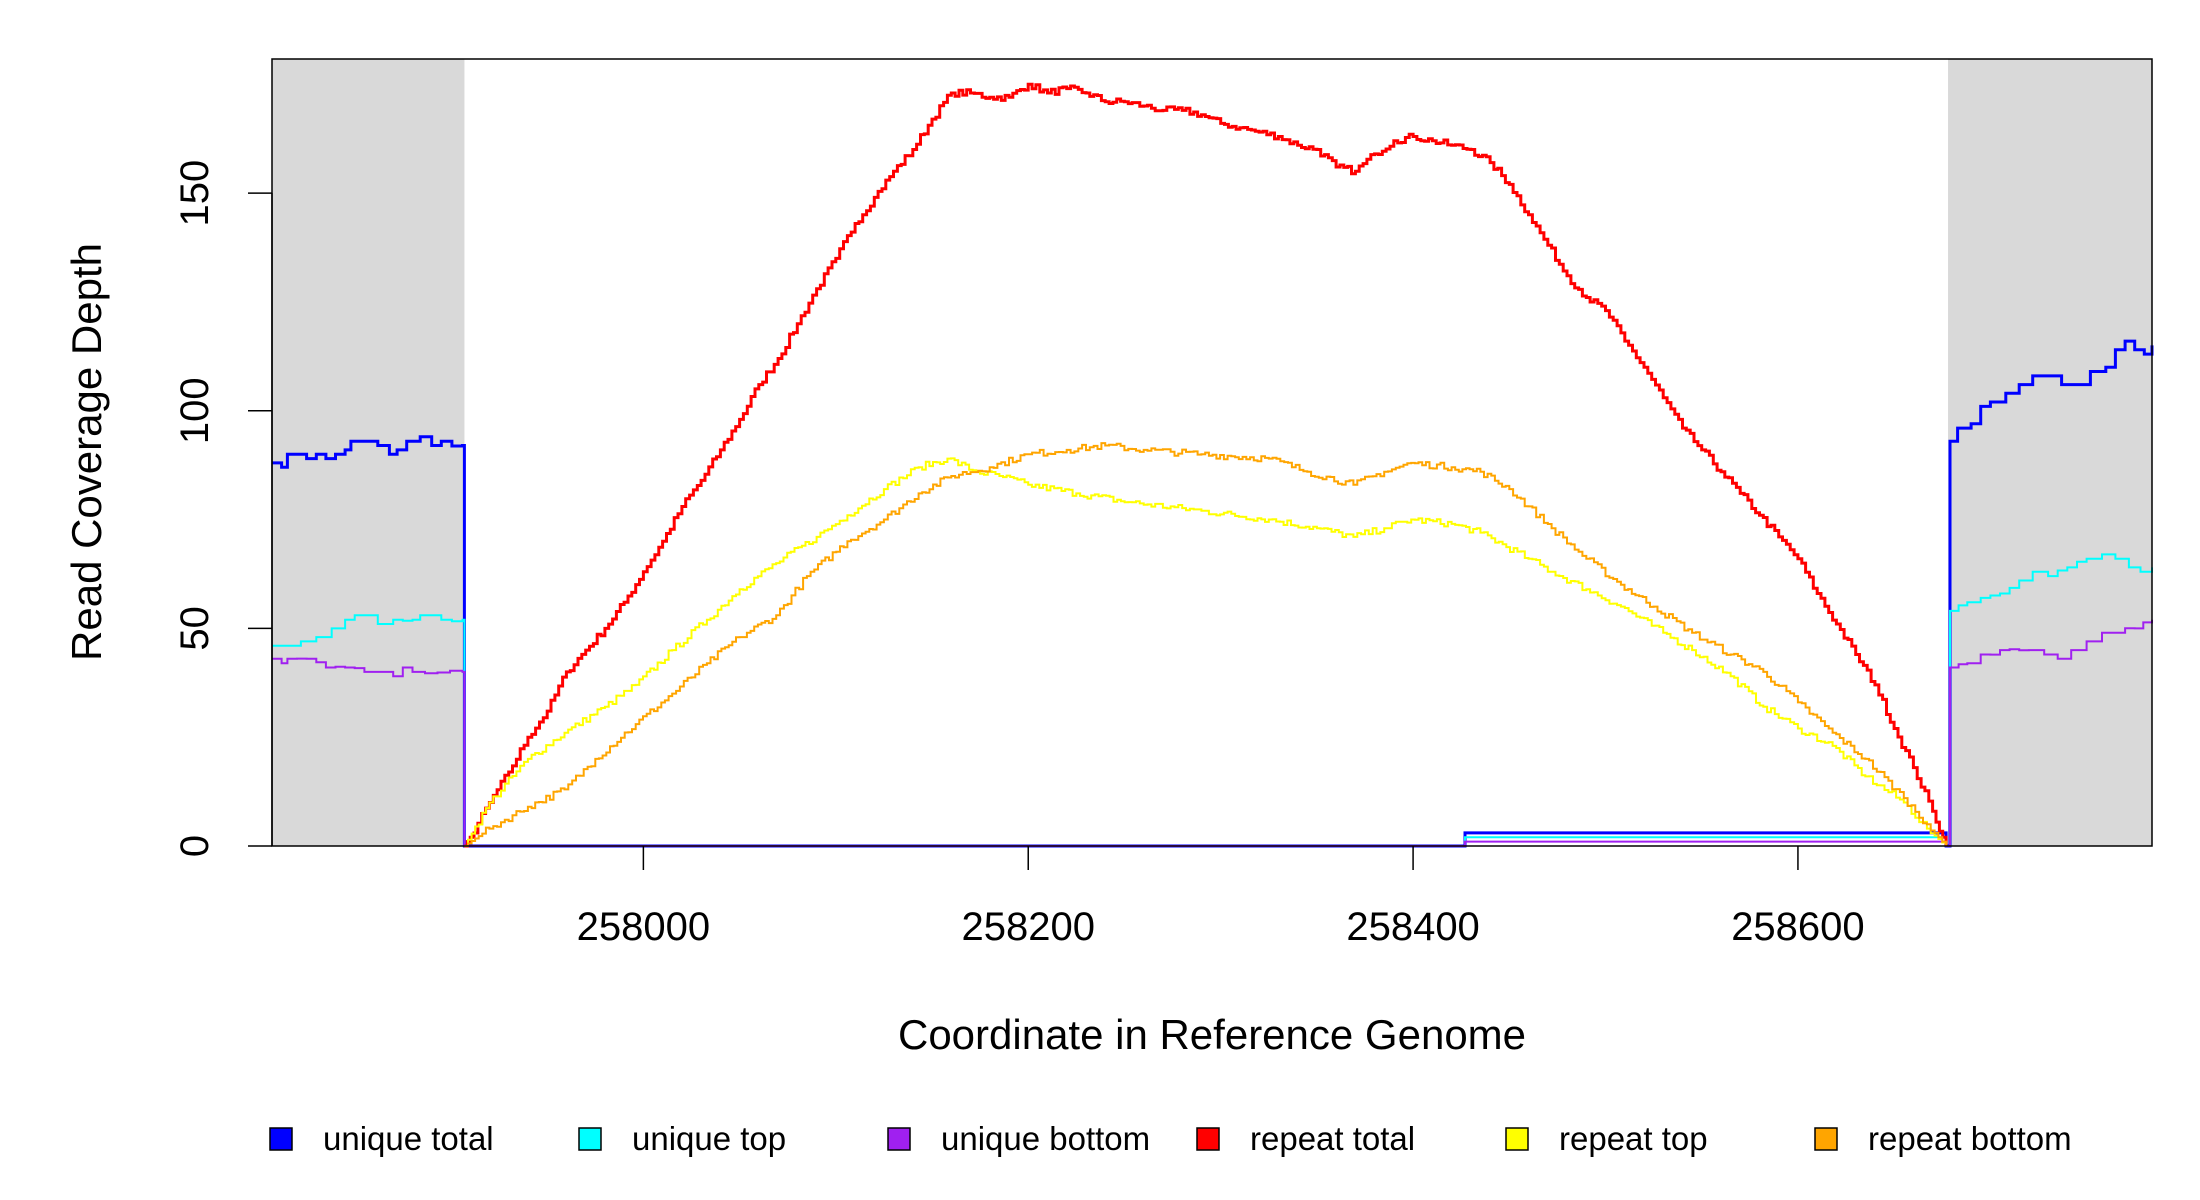  I want to click on x-axis-label: Coordinate in Reference Genome, so click(1212, 1034).